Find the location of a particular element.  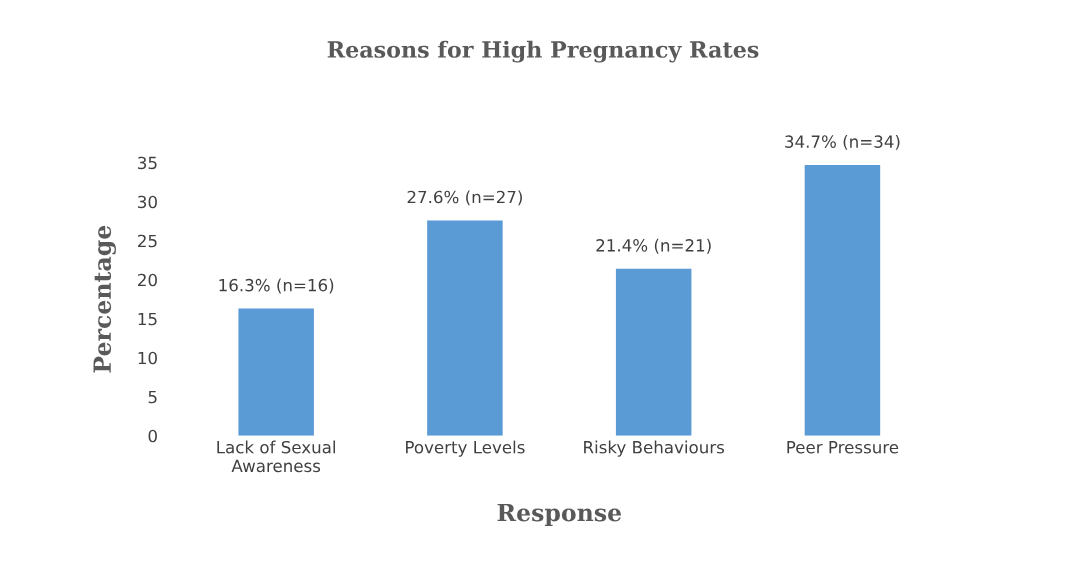

chart-title: Reasons for High Pregnancy Rates is located at coordinates (543, 51).